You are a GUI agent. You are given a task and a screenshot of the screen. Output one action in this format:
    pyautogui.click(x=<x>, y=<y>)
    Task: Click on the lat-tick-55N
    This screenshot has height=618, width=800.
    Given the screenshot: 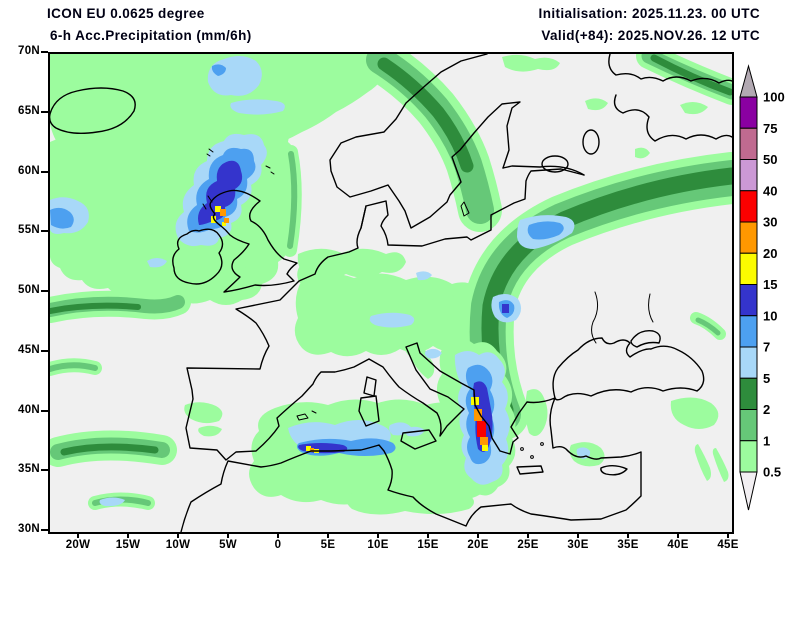 What is the action you would take?
    pyautogui.click(x=44, y=231)
    